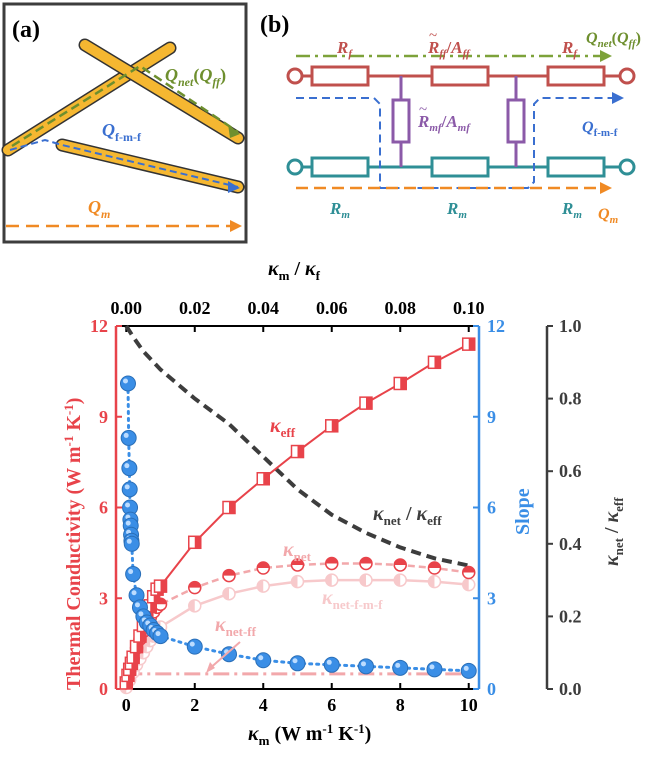 The image size is (660, 773). Describe the element at coordinates (294, 270) in the screenshot. I see `top-axis-title: κm / κf` at that location.